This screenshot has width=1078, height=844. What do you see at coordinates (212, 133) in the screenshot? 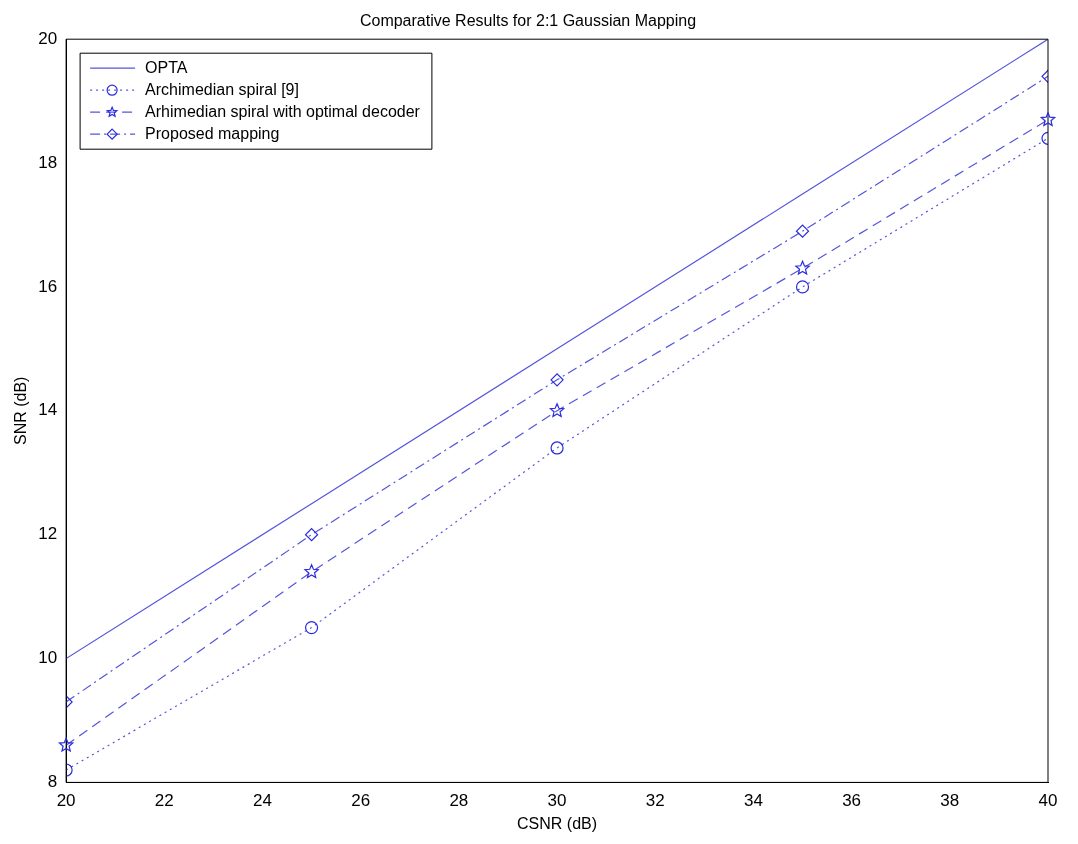
I see `legend-label: Proposed mapping` at bounding box center [212, 133].